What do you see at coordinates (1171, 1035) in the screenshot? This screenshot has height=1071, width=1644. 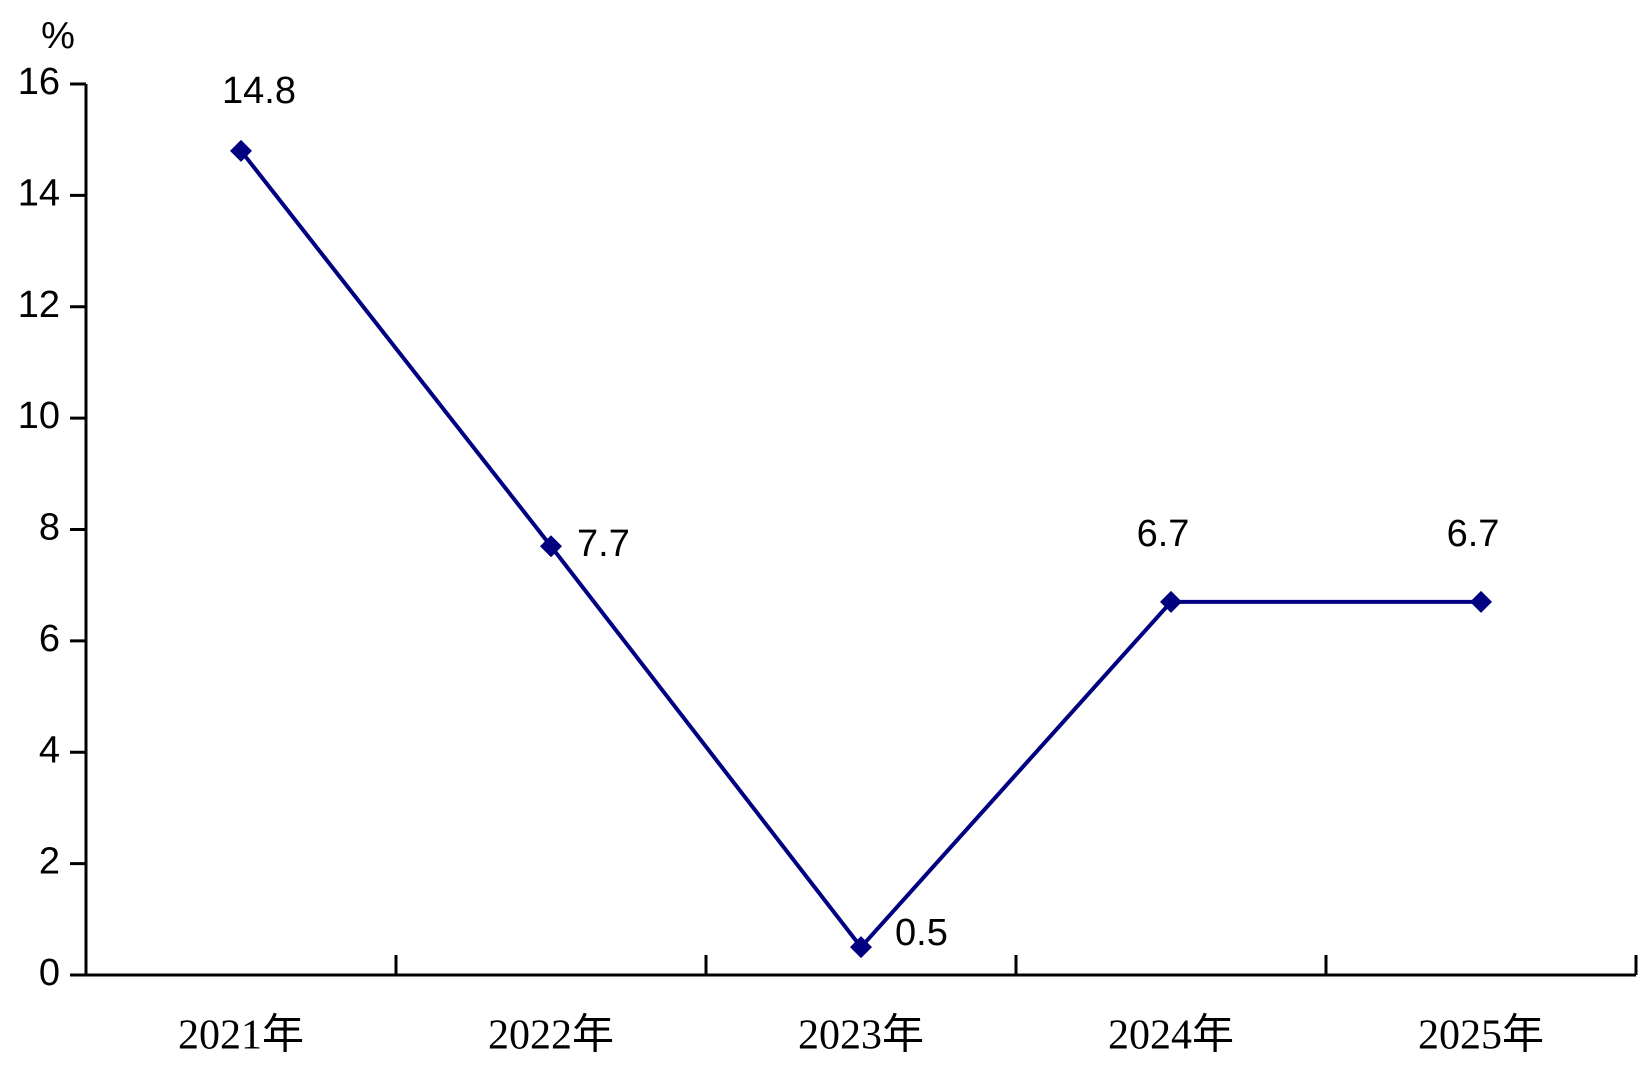 I see `x-tick-label: 2024年` at bounding box center [1171, 1035].